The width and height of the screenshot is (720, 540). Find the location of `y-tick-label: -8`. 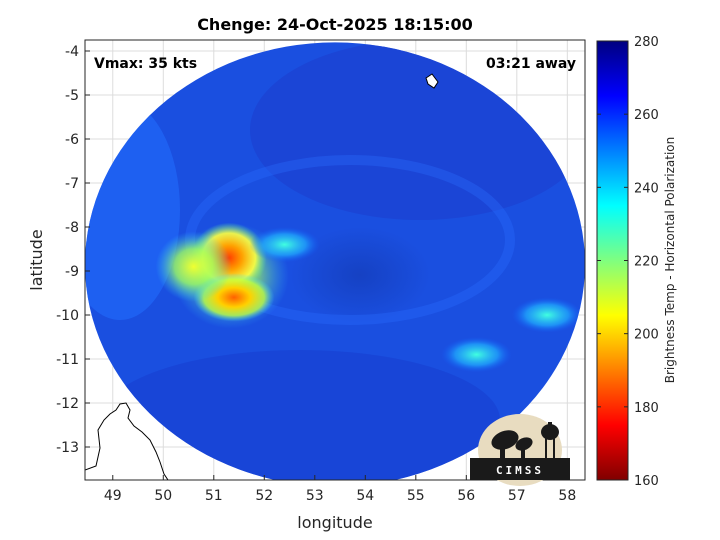

y-tick-label: -8 is located at coordinates (72, 228).